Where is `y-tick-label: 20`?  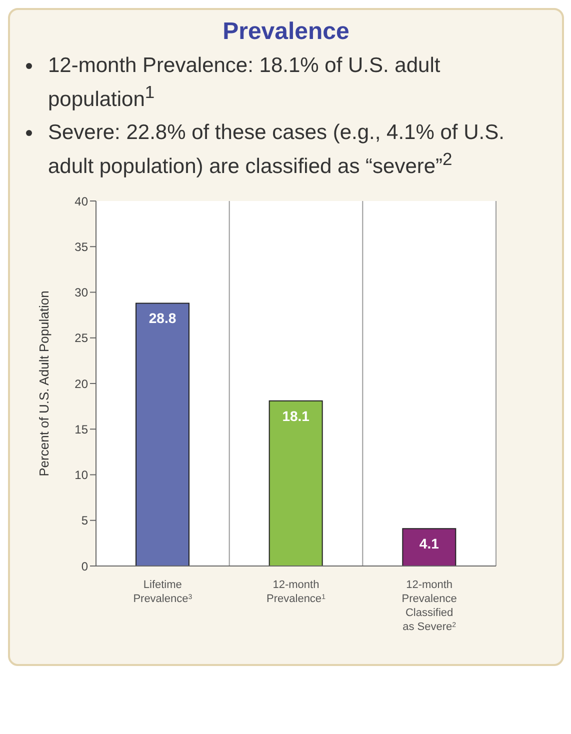 y-tick-label: 20 is located at coordinates (81, 383).